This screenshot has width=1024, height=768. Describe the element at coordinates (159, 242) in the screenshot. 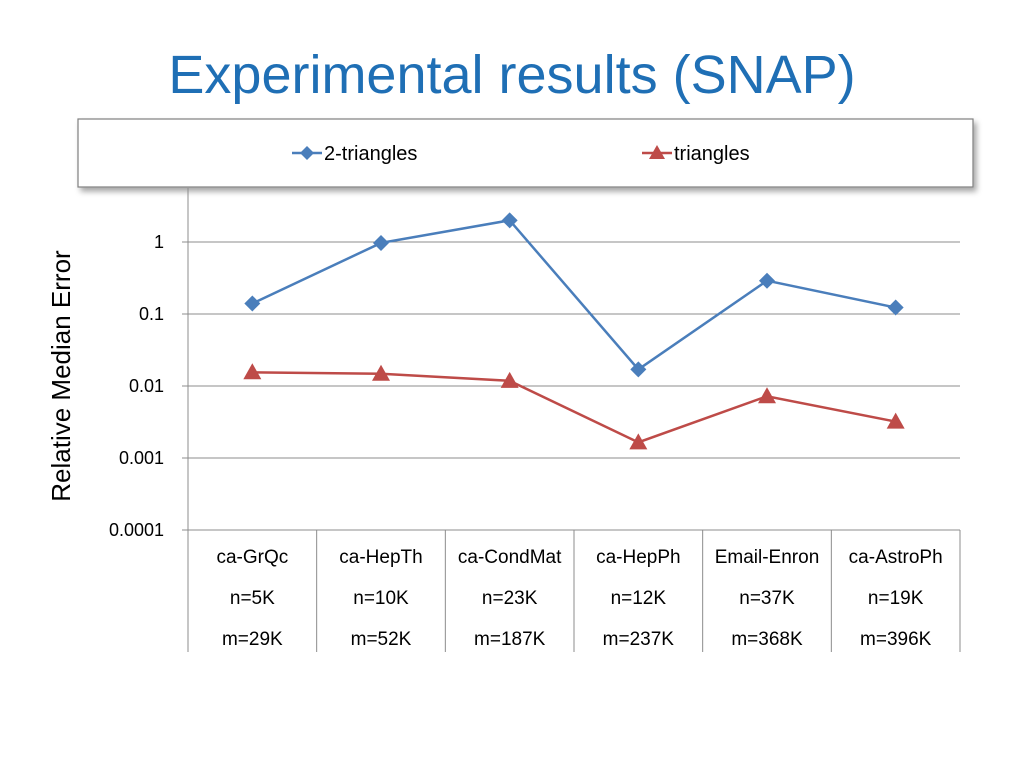

I see `y-tick-label: 1` at that location.